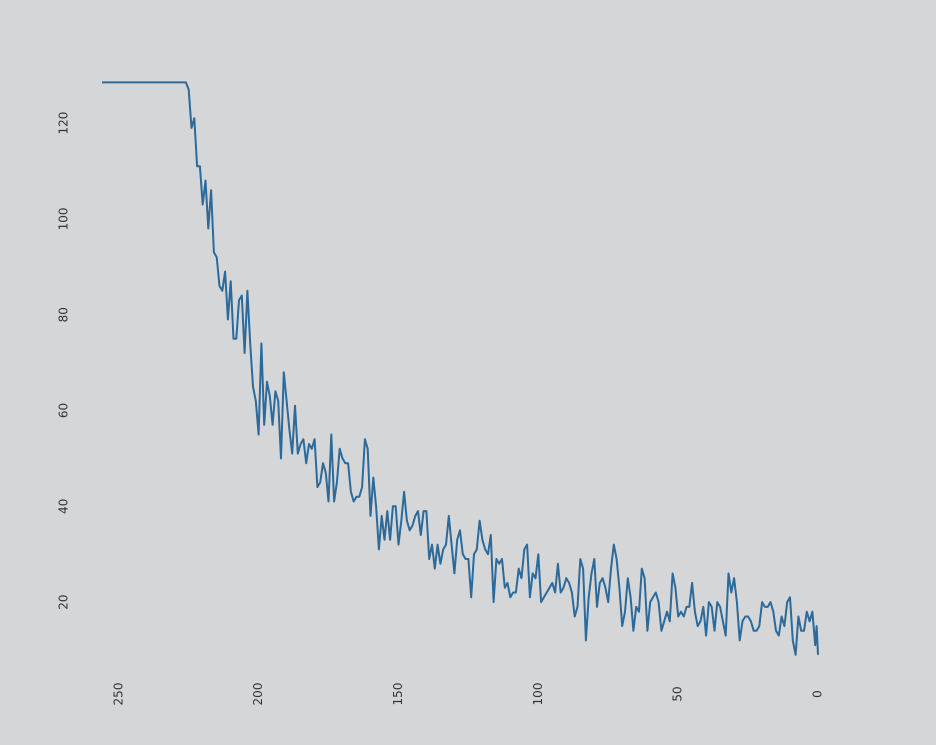  What do you see at coordinates (64, 361) in the screenshot?
I see `y-axis-tick-labels: 20 40 60 80 100 120` at bounding box center [64, 361].